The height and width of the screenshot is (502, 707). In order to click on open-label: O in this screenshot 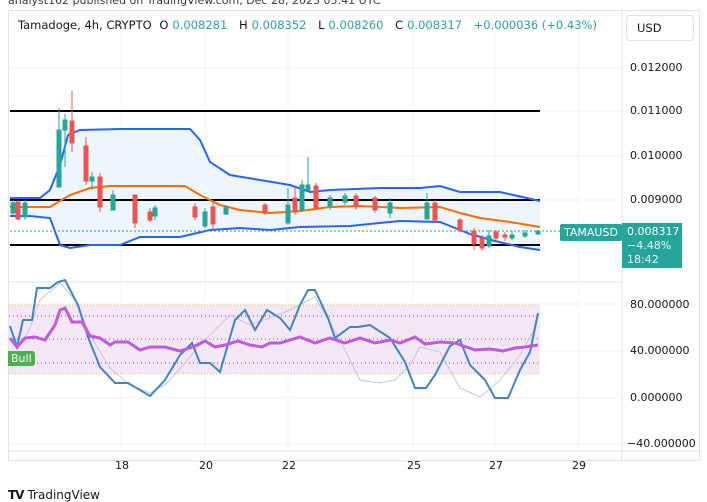, I will do `click(164, 25)`.